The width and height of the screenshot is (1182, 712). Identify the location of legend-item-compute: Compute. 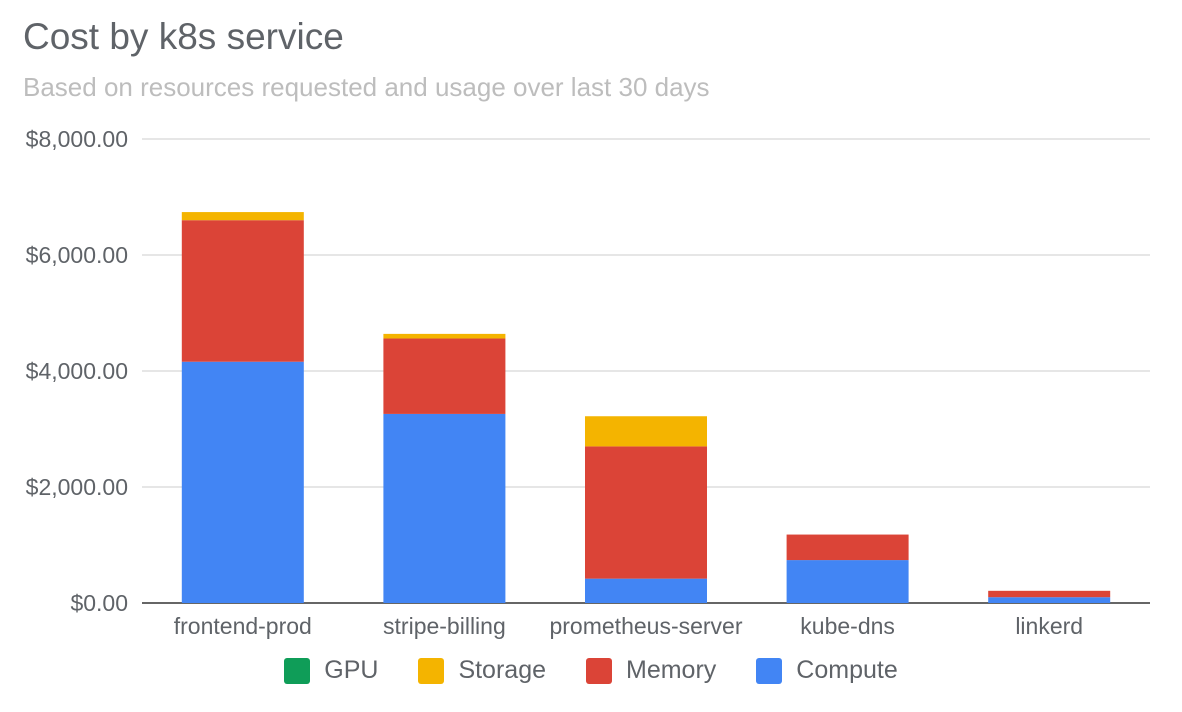
(827, 670).